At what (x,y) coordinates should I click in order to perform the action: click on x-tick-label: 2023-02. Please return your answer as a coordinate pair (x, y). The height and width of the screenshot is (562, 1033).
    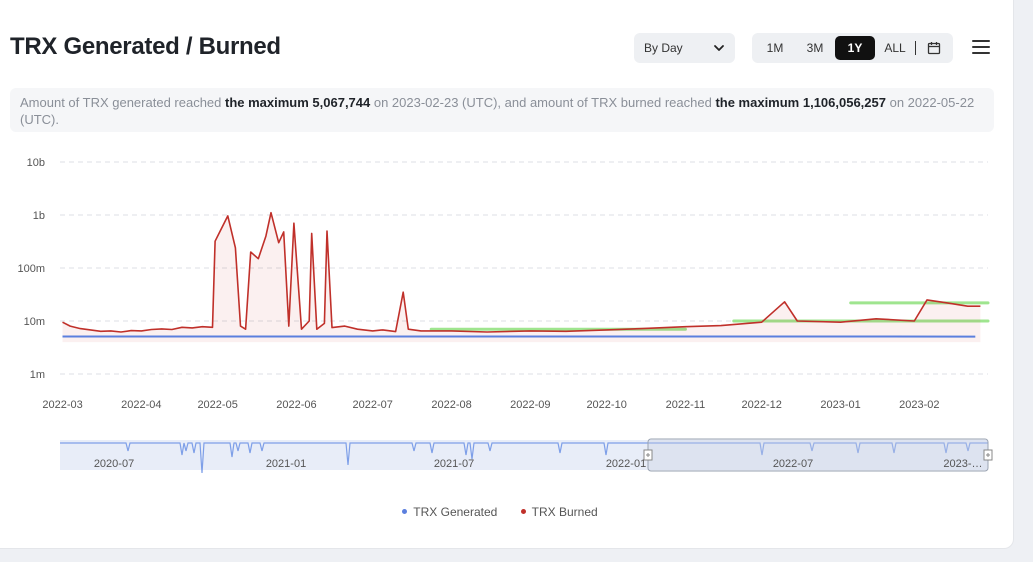
    Looking at the image, I should click on (919, 405).